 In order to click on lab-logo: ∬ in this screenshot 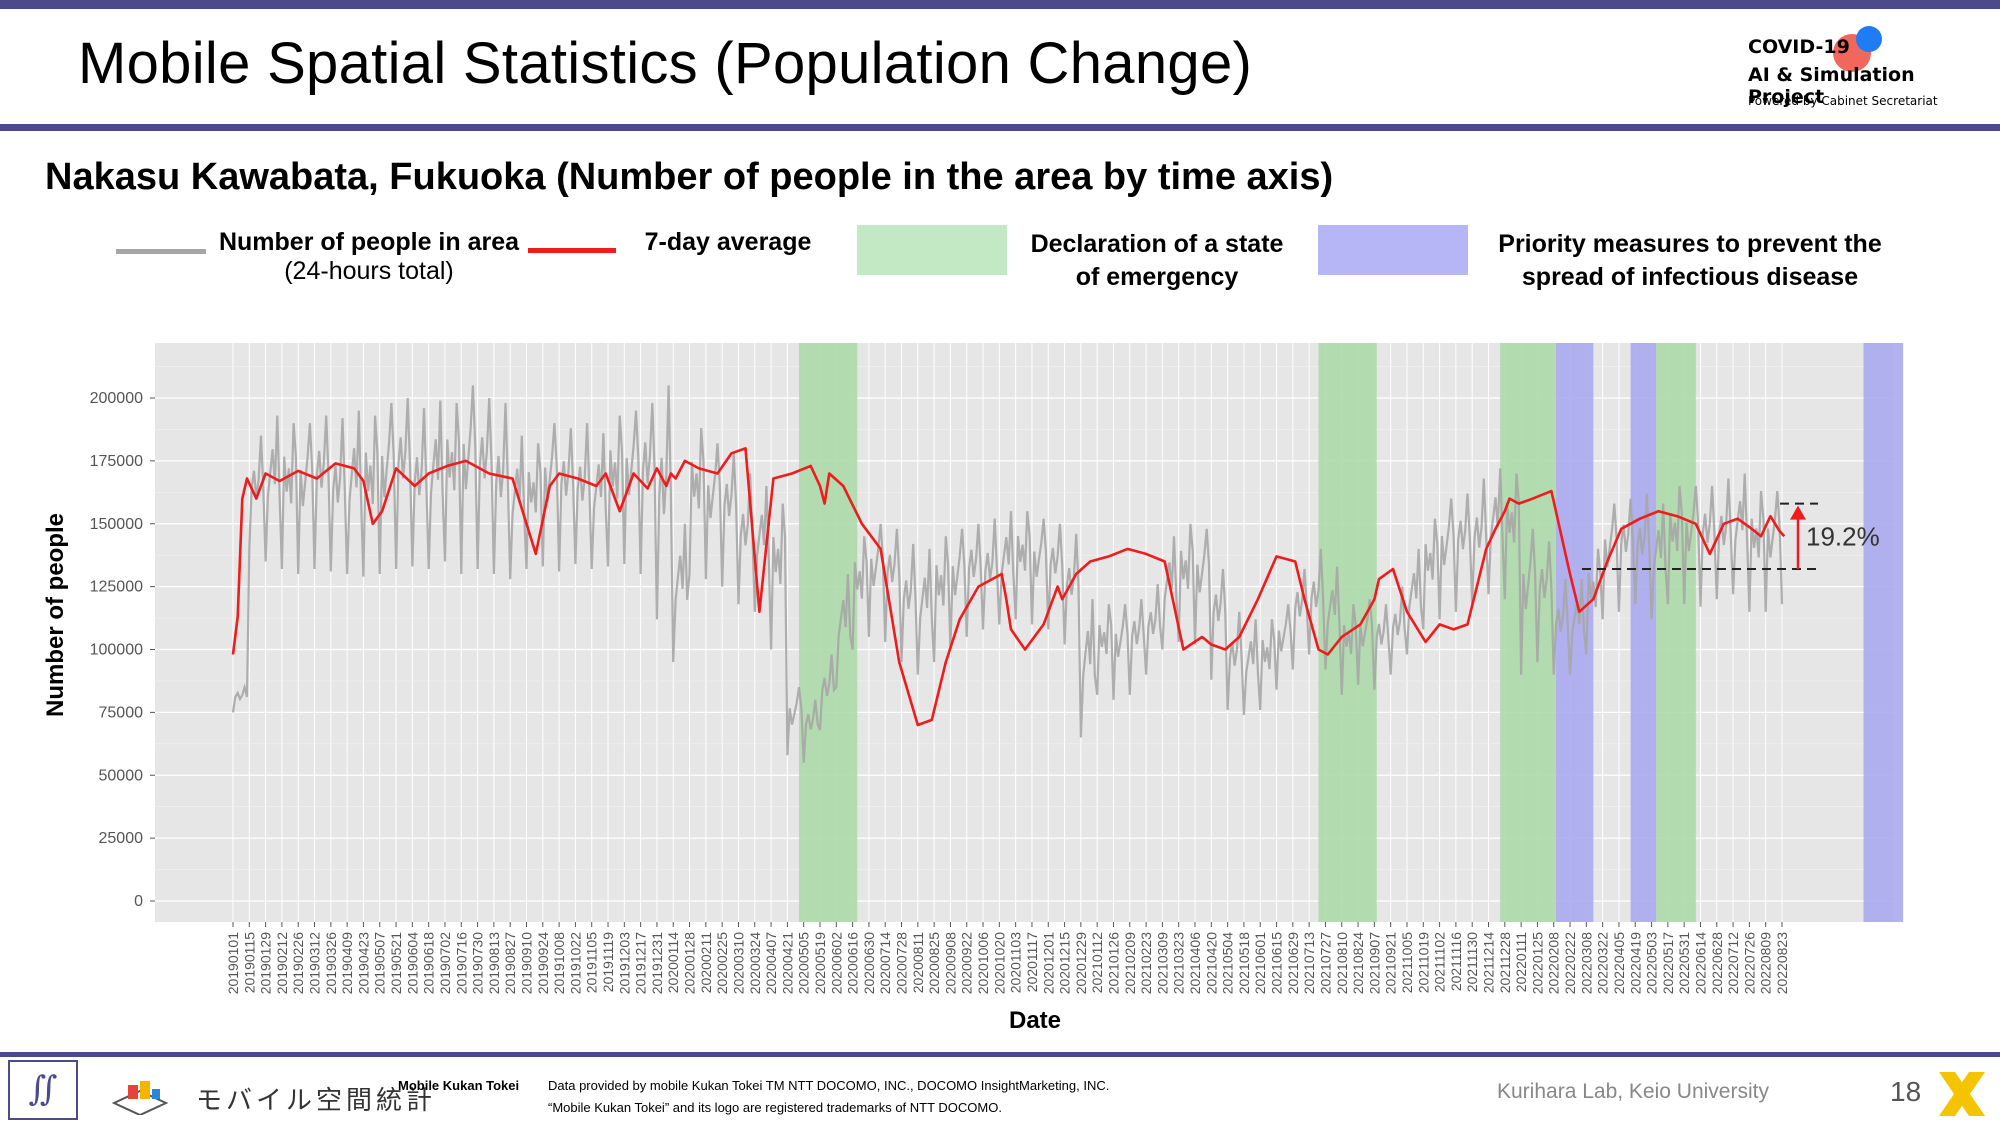, I will do `click(43, 1090)`.